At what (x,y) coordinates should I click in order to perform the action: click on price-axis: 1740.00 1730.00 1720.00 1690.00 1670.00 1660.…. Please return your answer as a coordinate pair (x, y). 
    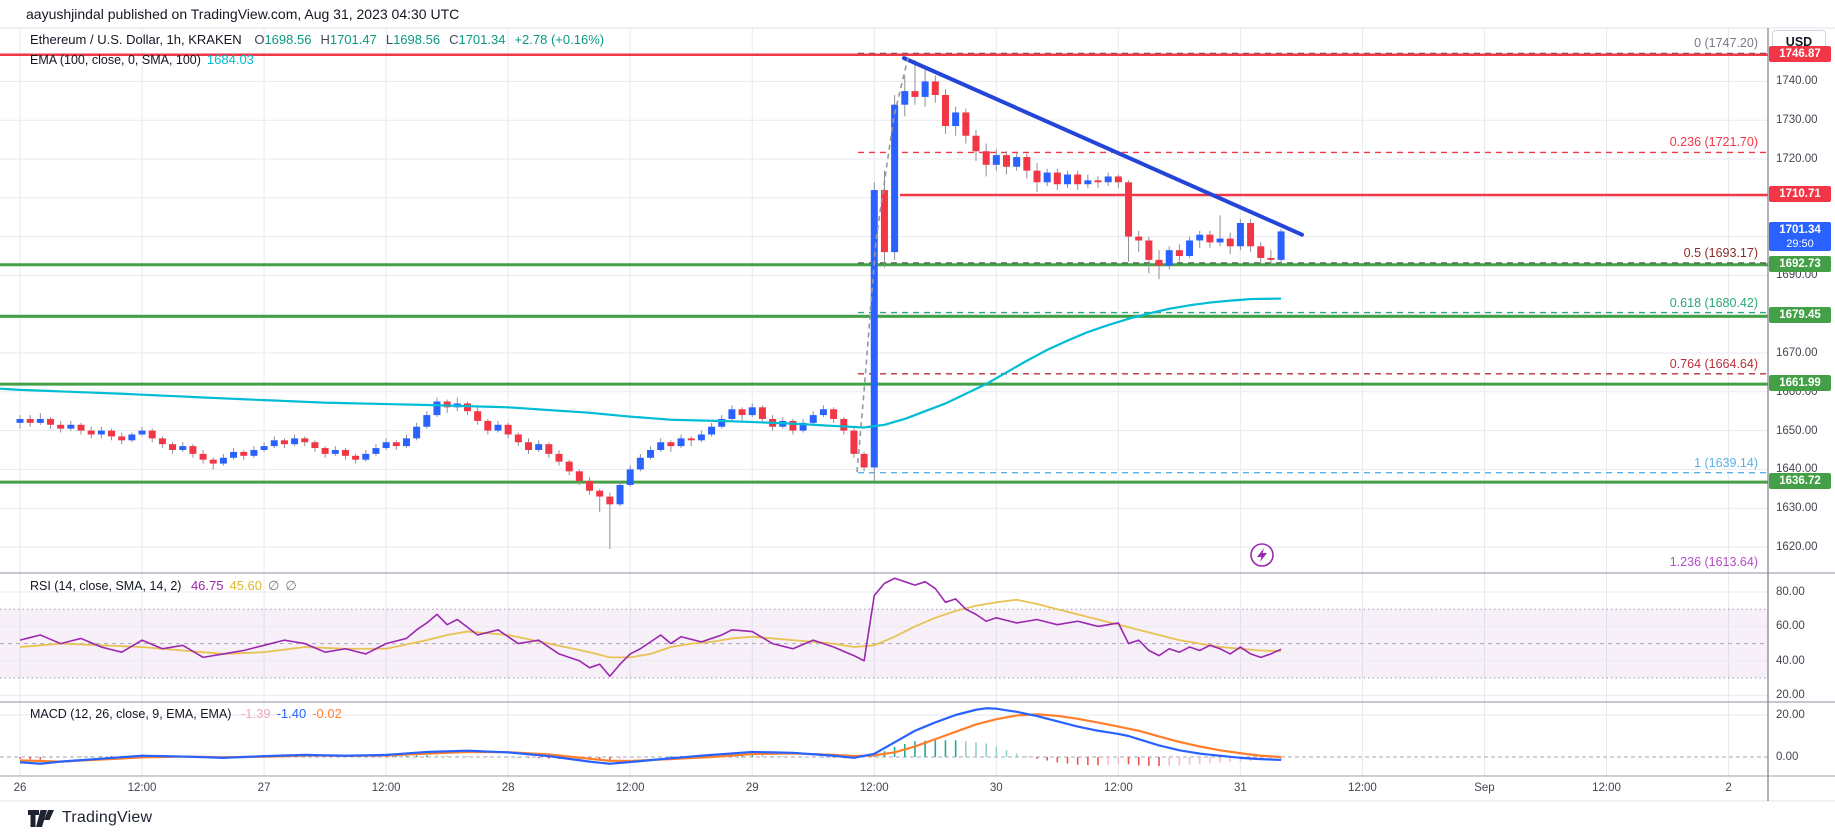
    Looking at the image, I should click on (1801, 414).